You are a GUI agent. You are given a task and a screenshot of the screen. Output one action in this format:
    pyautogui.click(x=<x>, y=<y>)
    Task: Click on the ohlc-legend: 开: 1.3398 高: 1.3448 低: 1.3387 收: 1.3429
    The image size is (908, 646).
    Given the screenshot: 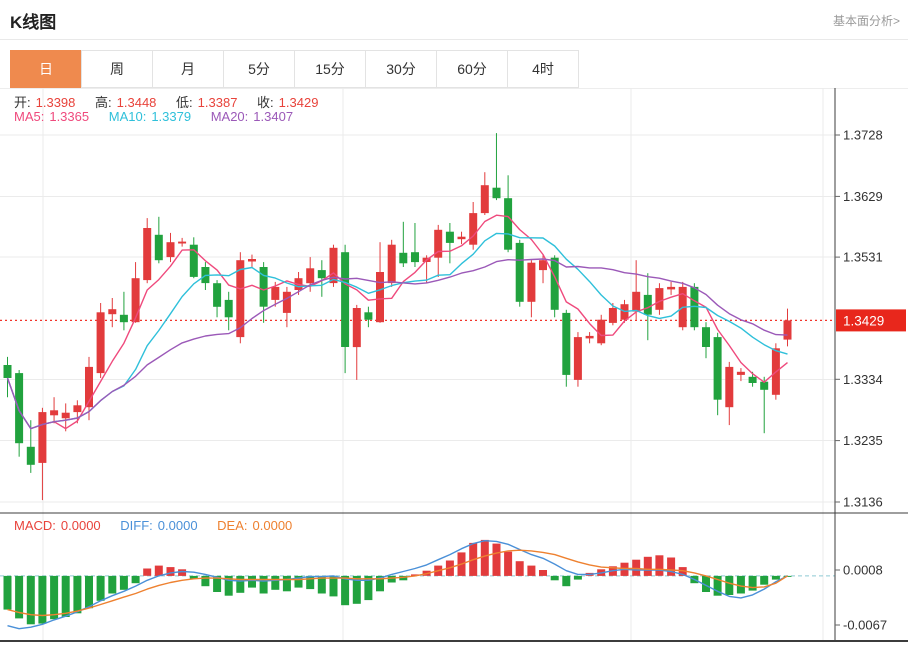 What is the action you would take?
    pyautogui.click(x=168, y=101)
    